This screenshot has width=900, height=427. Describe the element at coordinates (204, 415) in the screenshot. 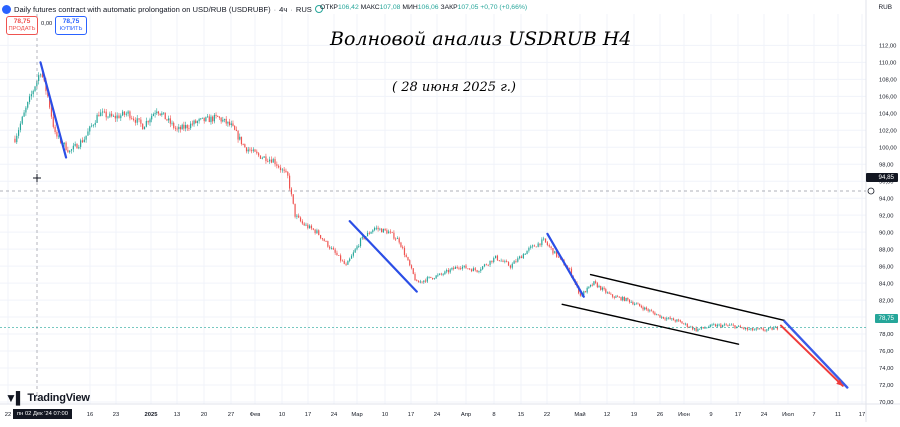

I see `x-tick-label: 20` at that location.